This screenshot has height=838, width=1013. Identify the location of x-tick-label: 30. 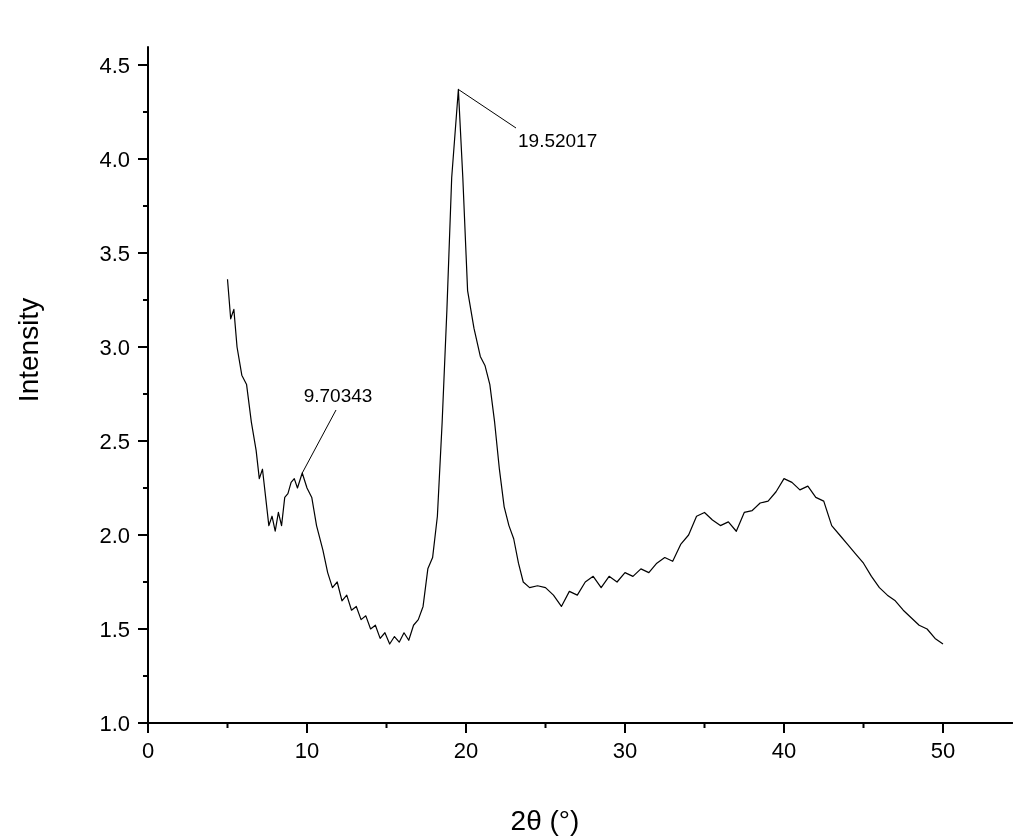
(625, 750).